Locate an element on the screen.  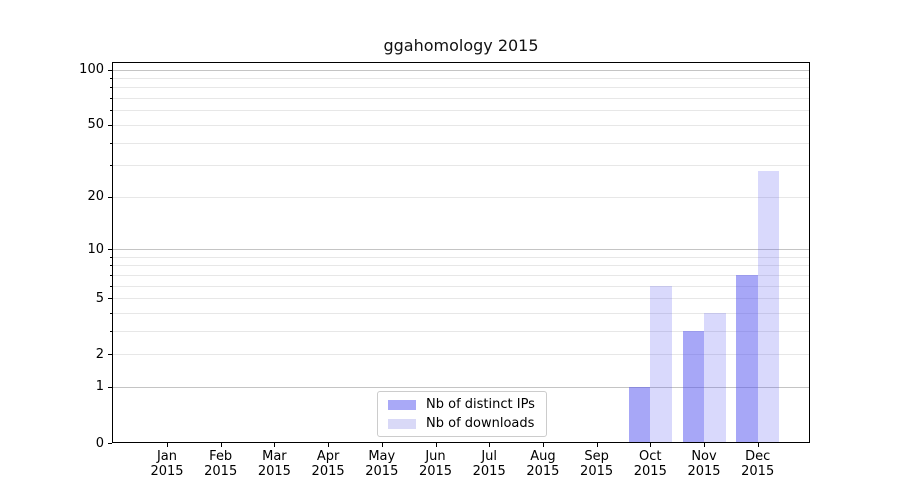
bar-nb-of-distinct-ips-nov-2015 is located at coordinates (693, 386).